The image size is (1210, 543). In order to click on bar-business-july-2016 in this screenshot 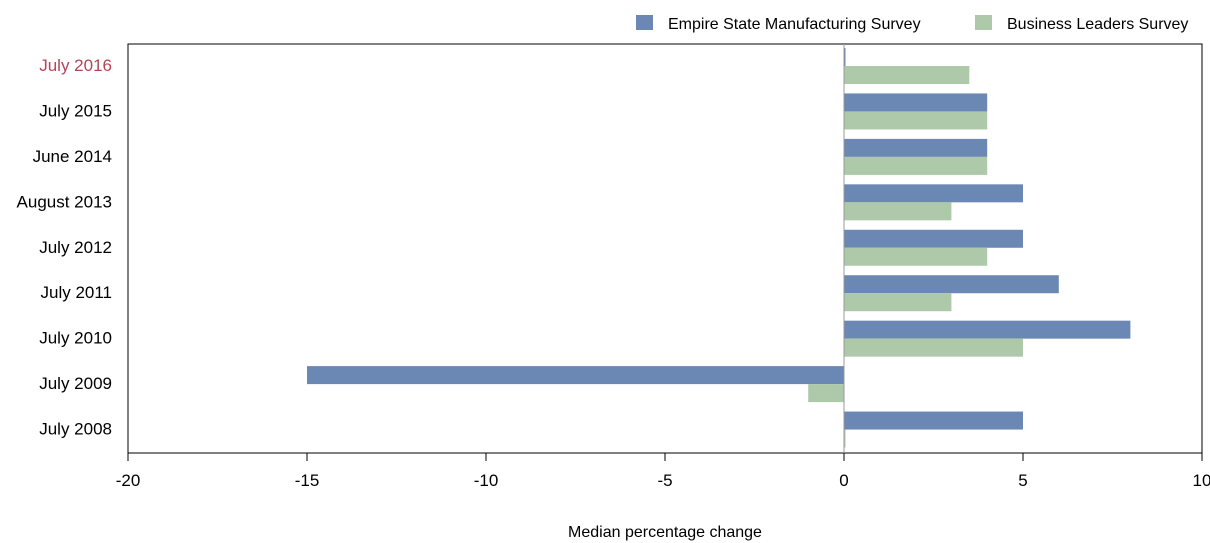, I will do `click(907, 75)`.